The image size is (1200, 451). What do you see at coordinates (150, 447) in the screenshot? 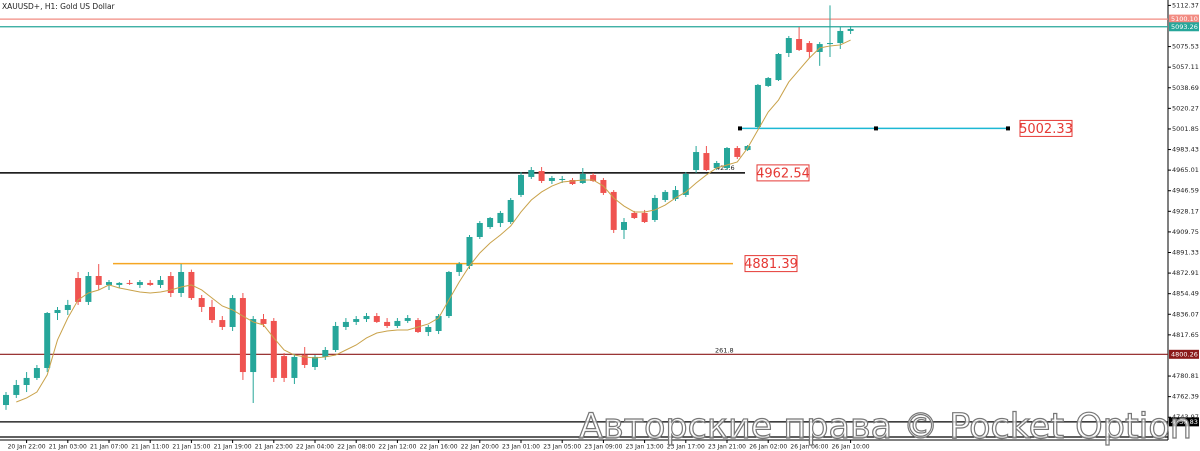
I see `x-tick-label: 21 Jan 11:00` at bounding box center [150, 447].